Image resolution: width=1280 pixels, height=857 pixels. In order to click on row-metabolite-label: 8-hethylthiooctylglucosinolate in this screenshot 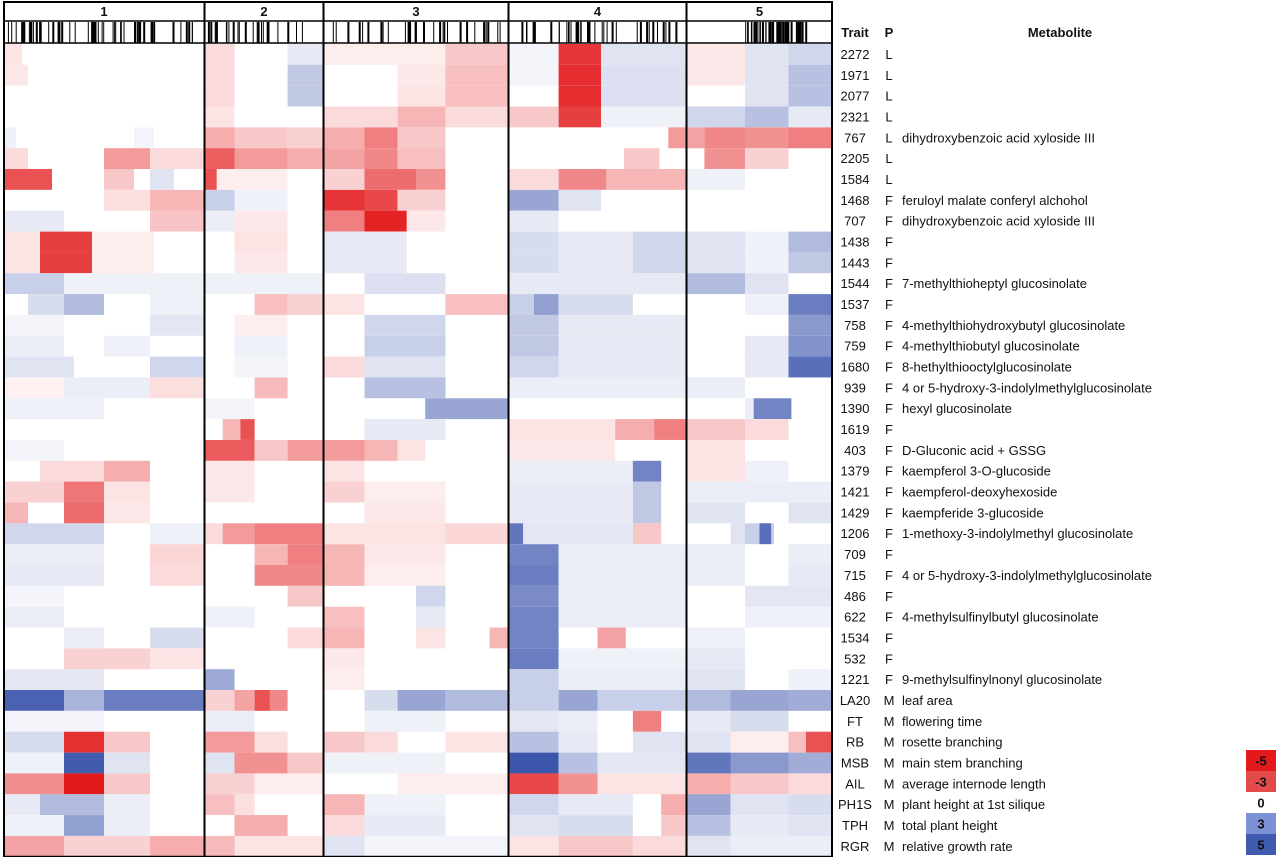, I will do `click(987, 367)`.